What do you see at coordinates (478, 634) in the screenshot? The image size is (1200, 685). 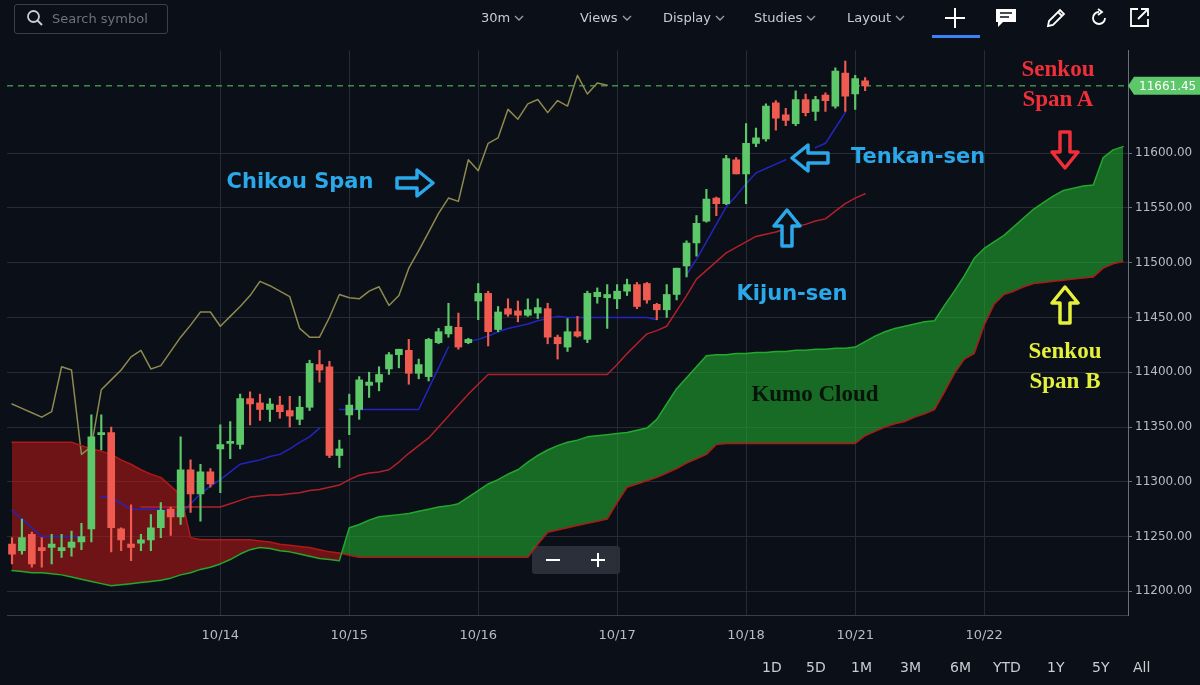 I see `x-tick-label: 10/16` at bounding box center [478, 634].